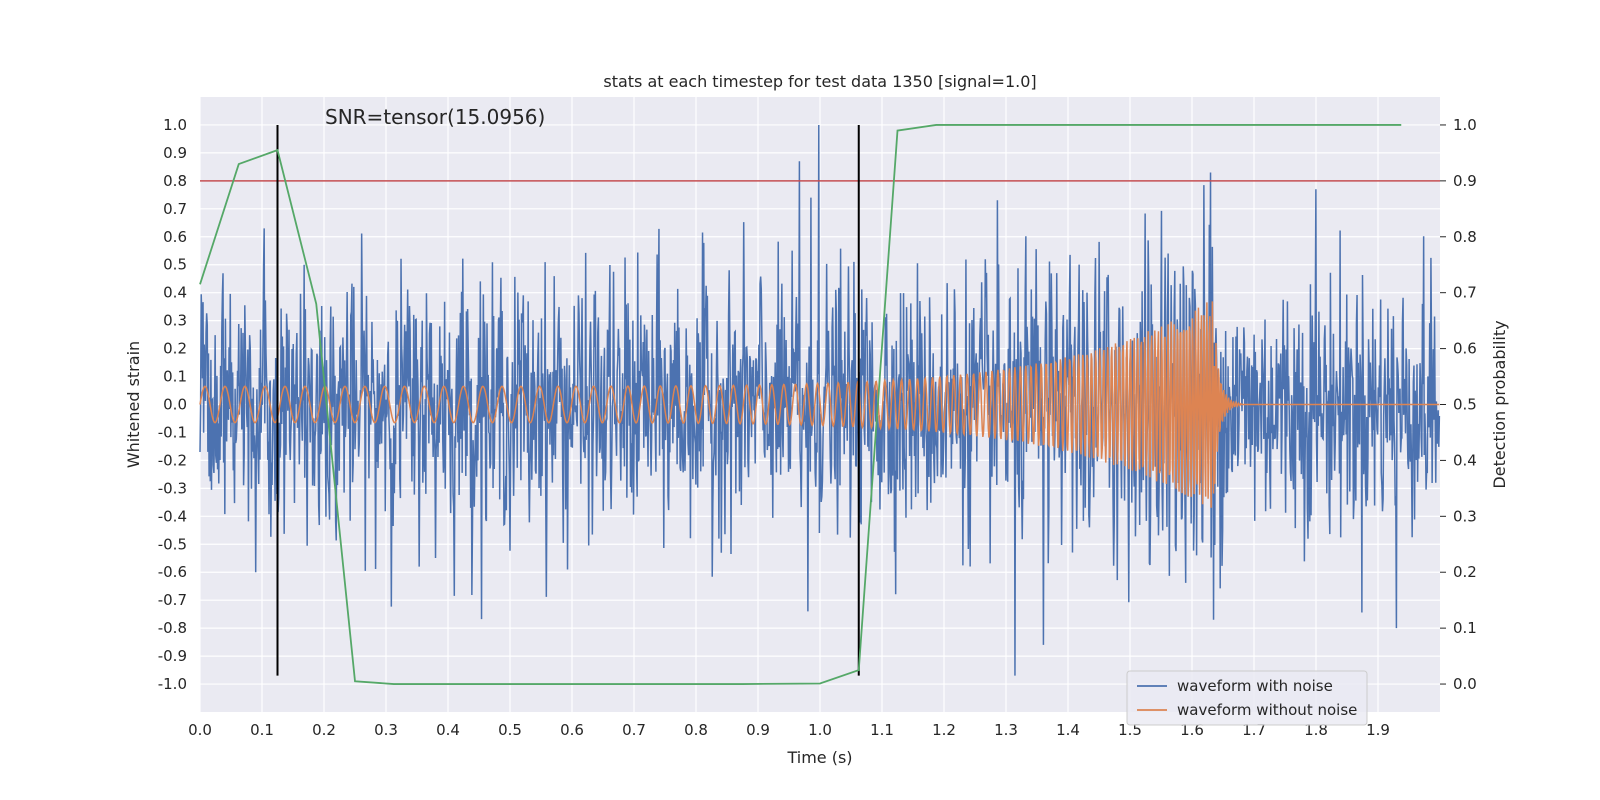 This screenshot has width=1600, height=800. I want to click on x-tick-label: 0.1, so click(262, 730).